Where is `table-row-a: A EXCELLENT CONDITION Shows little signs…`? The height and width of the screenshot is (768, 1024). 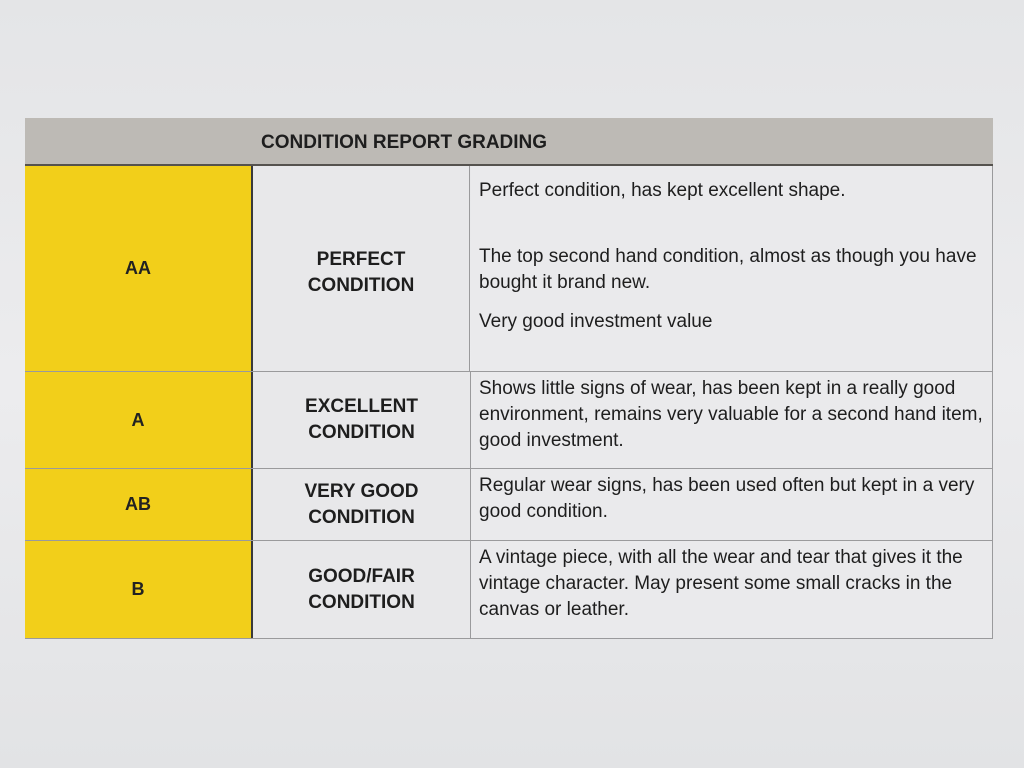 table-row-a: A EXCELLENT CONDITION Shows little signs… is located at coordinates (509, 420).